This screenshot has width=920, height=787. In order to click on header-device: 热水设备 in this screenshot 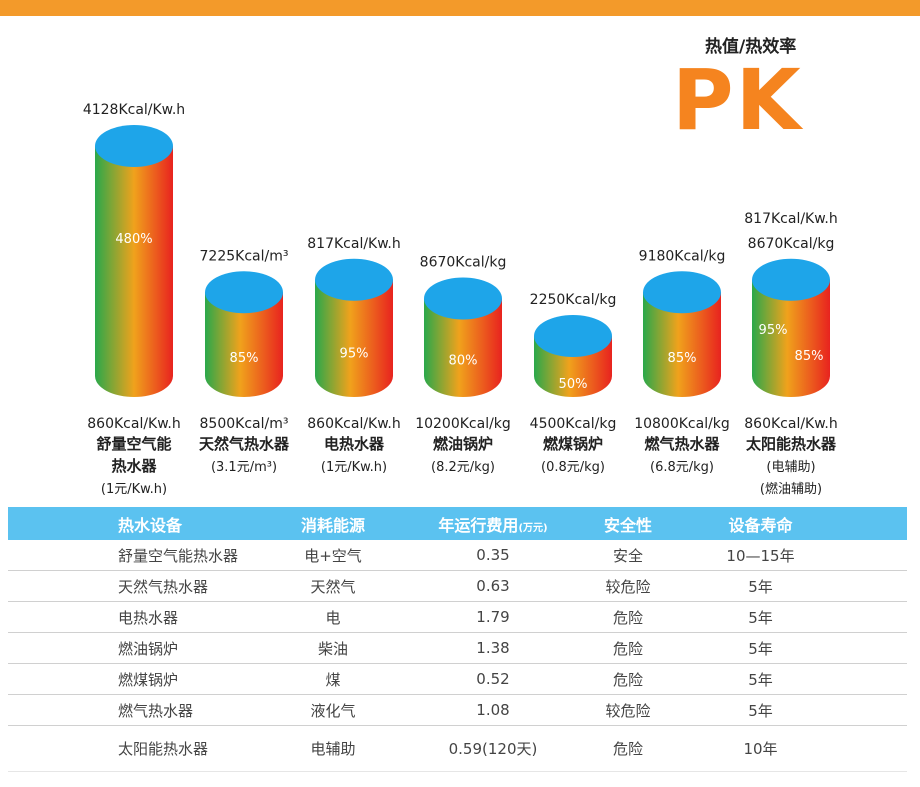, I will do `click(150, 525)`.